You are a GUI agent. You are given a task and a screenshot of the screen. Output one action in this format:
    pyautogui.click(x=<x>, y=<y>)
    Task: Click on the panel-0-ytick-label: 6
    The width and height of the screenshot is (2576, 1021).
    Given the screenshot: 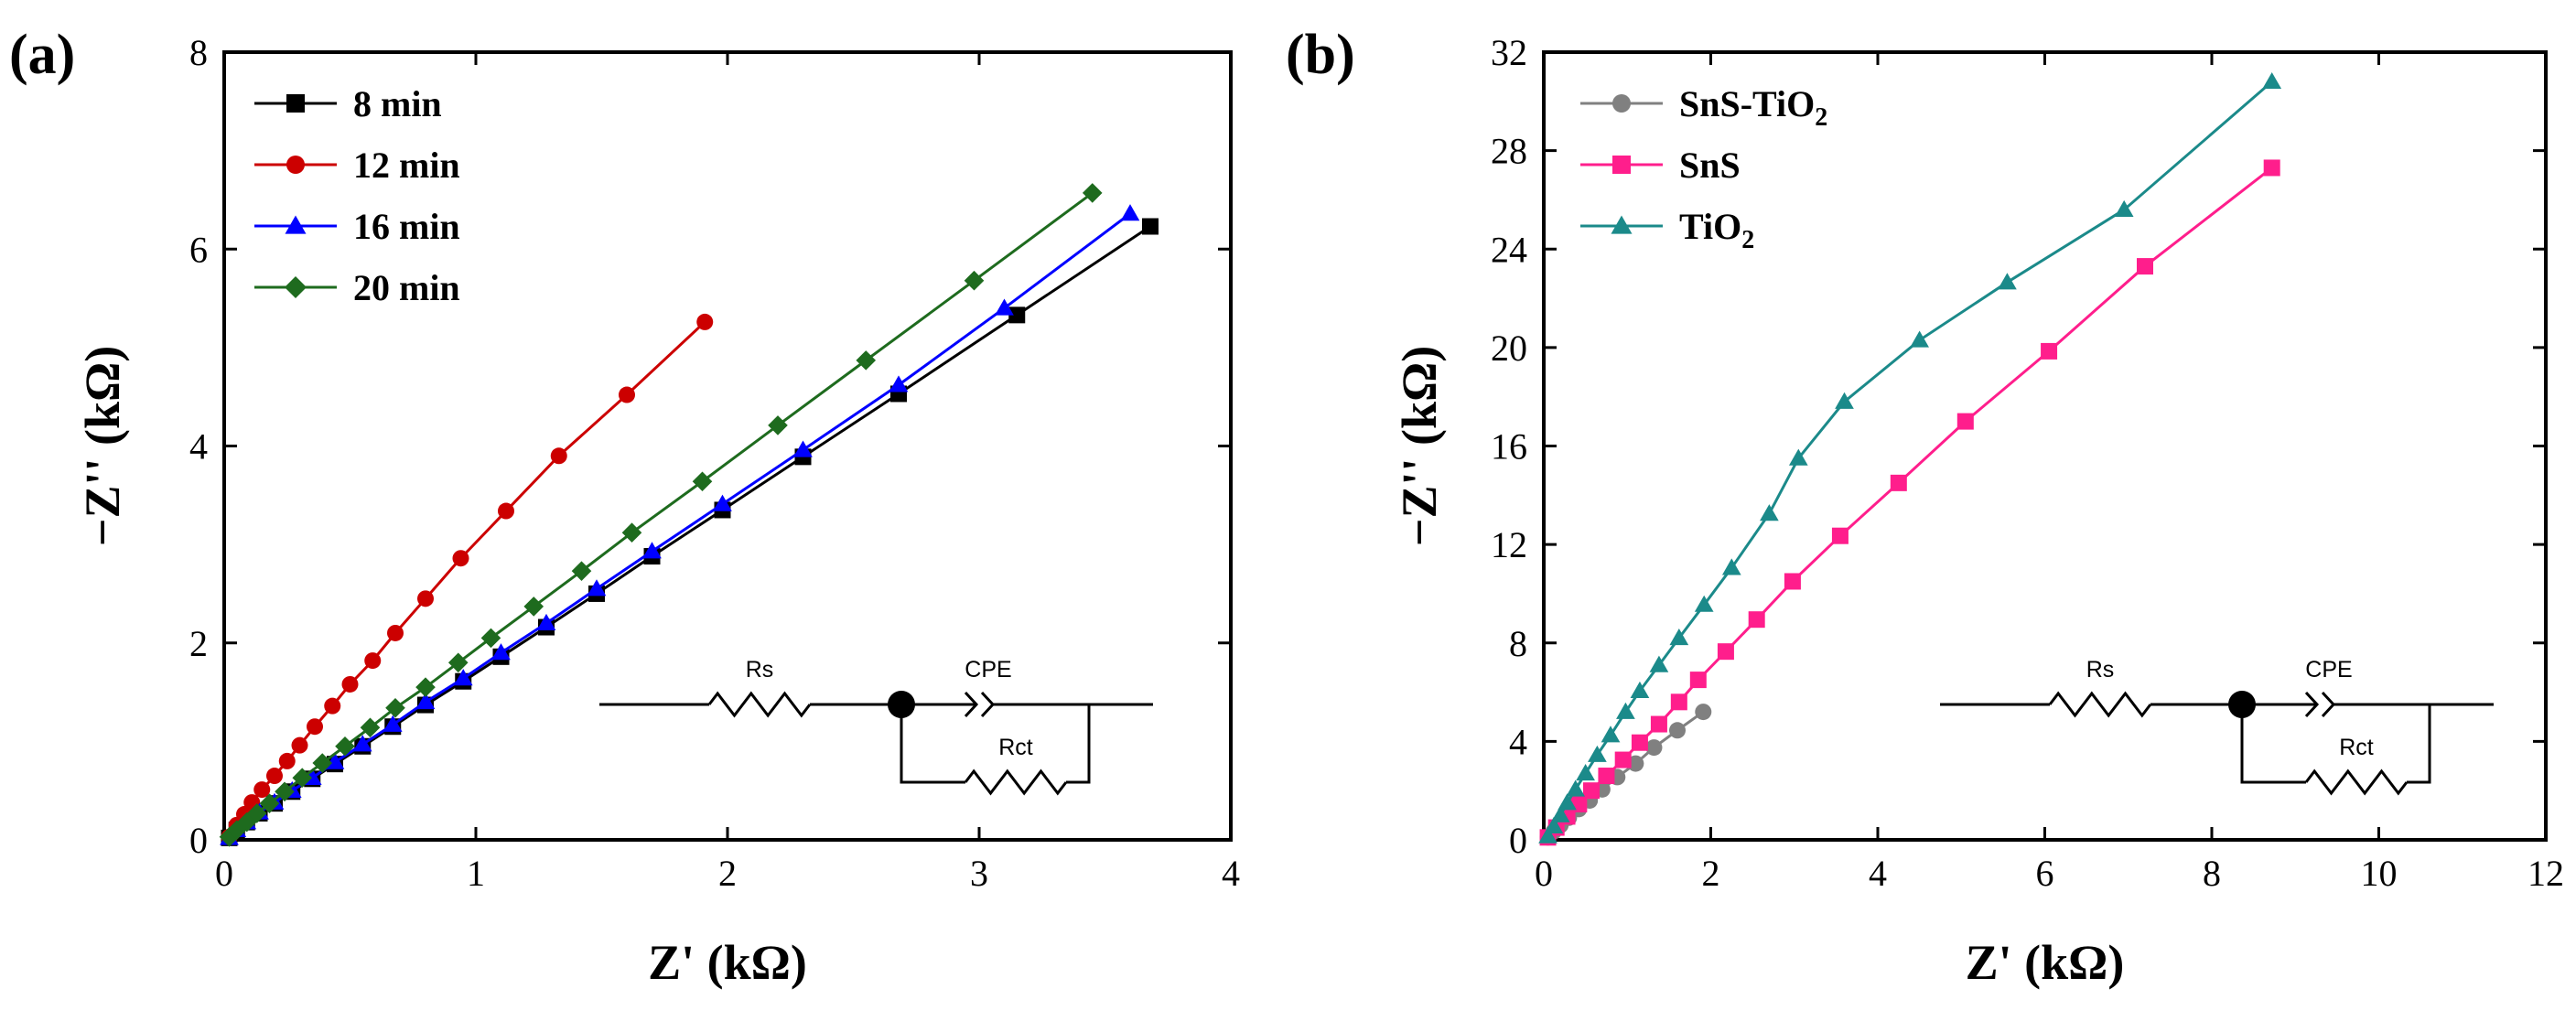 What is the action you would take?
    pyautogui.click(x=198, y=249)
    